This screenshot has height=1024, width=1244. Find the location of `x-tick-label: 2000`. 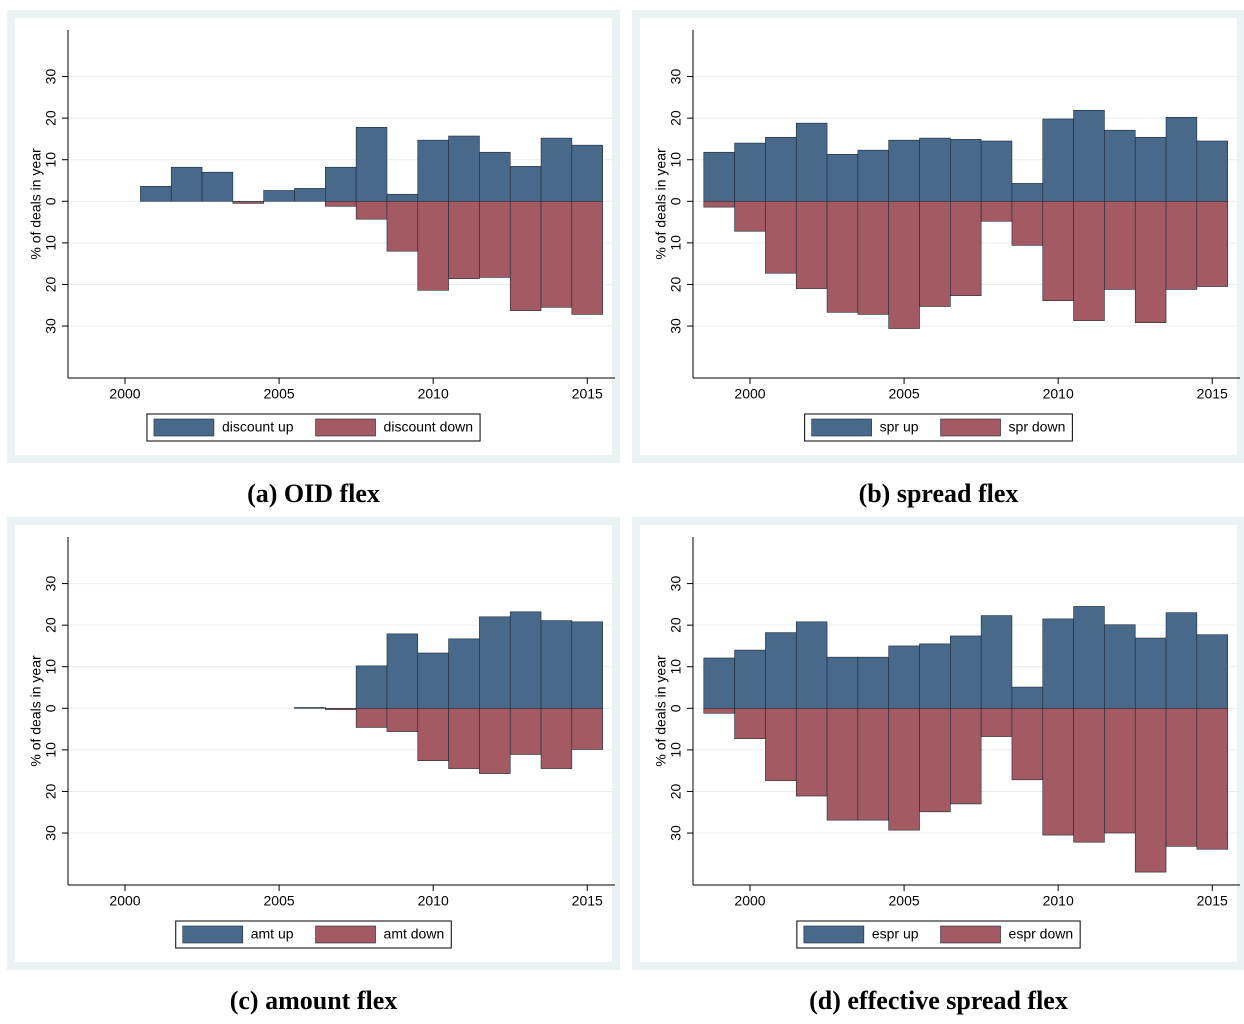

x-tick-label: 2000 is located at coordinates (124, 901).